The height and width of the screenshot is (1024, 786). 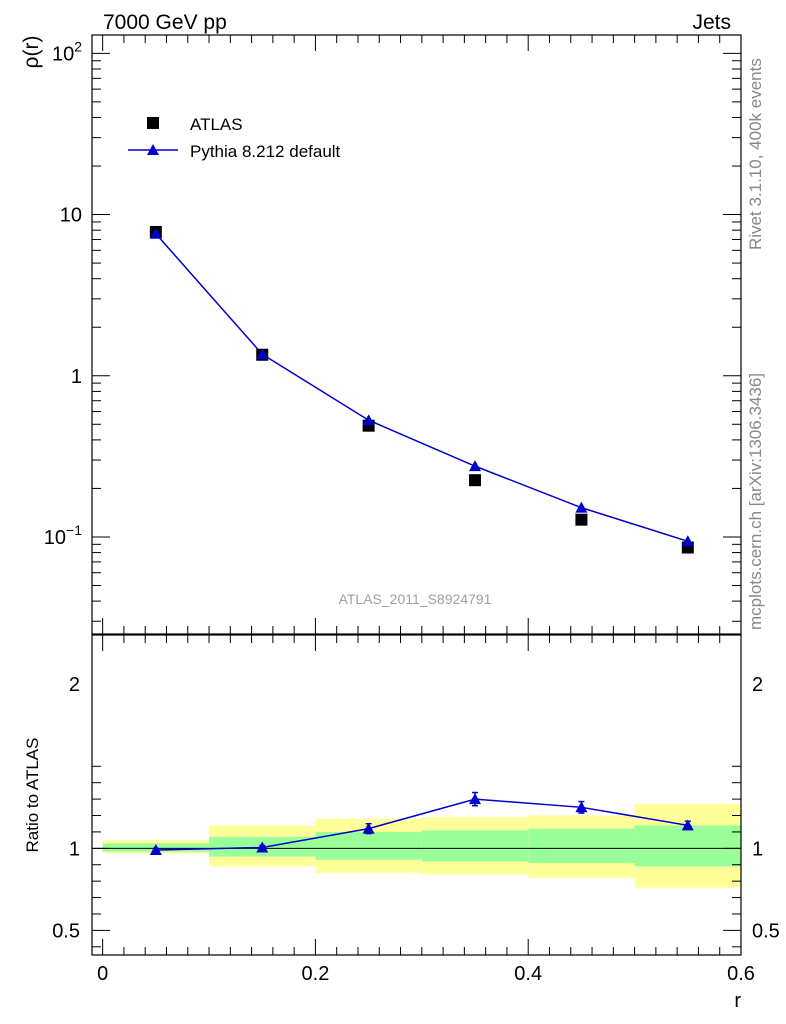 I want to click on ratio-xlabel: r, so click(x=737, y=1001).